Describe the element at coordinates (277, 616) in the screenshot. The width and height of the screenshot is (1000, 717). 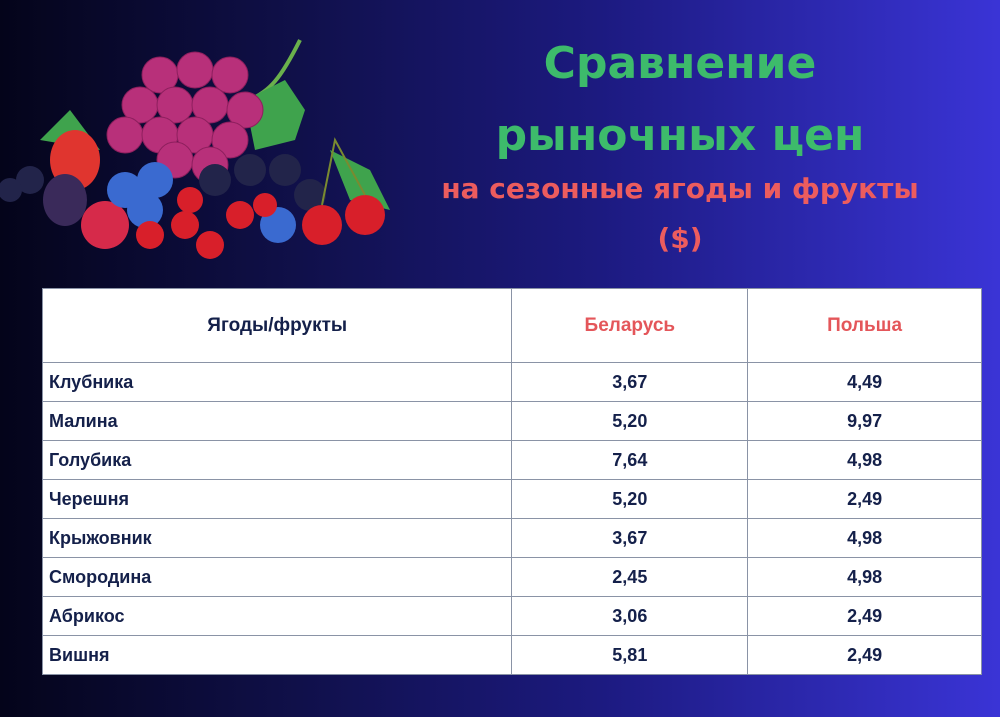
I see `product-cell: Абрикос` at that location.